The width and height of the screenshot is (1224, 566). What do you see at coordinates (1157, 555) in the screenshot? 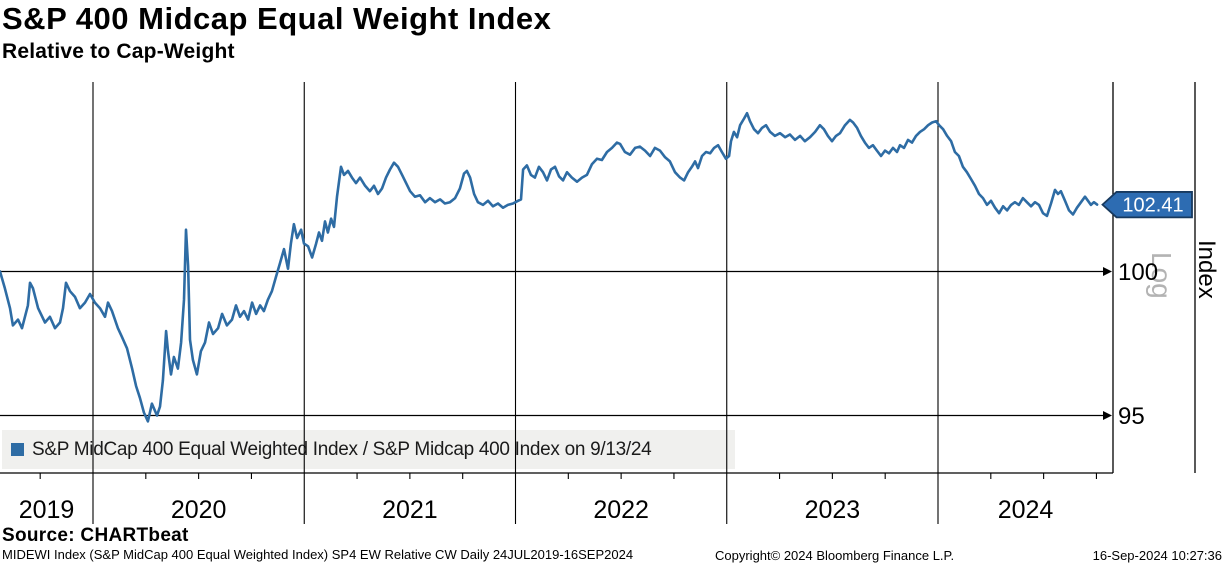
I see `footer-timestamp: 16-Sep-2024 10:27:36` at bounding box center [1157, 555].